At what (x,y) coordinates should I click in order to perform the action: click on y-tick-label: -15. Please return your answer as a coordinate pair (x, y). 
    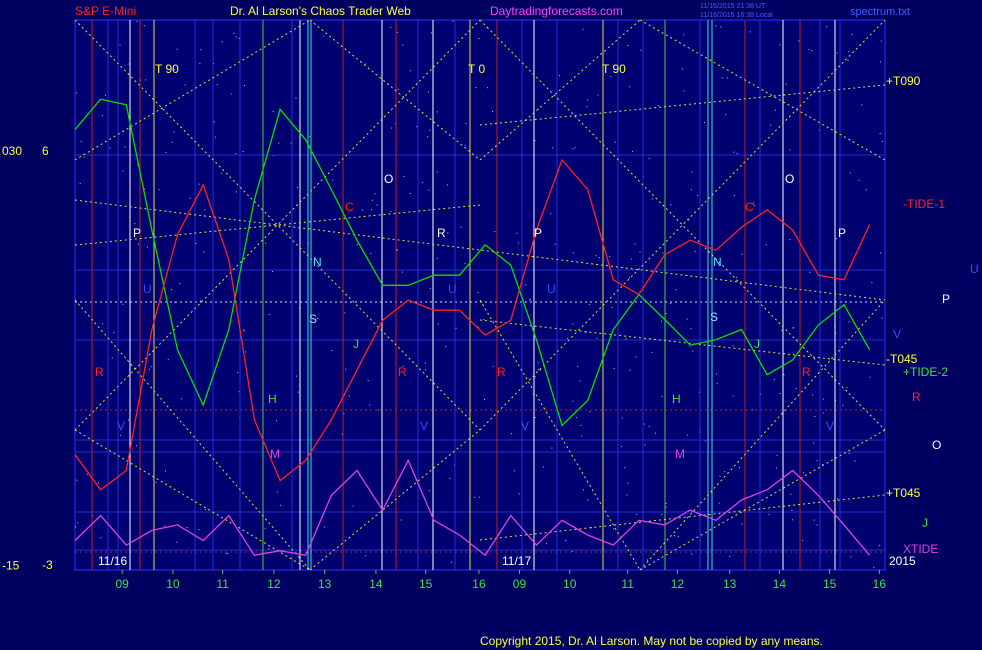
    Looking at the image, I should click on (11, 565).